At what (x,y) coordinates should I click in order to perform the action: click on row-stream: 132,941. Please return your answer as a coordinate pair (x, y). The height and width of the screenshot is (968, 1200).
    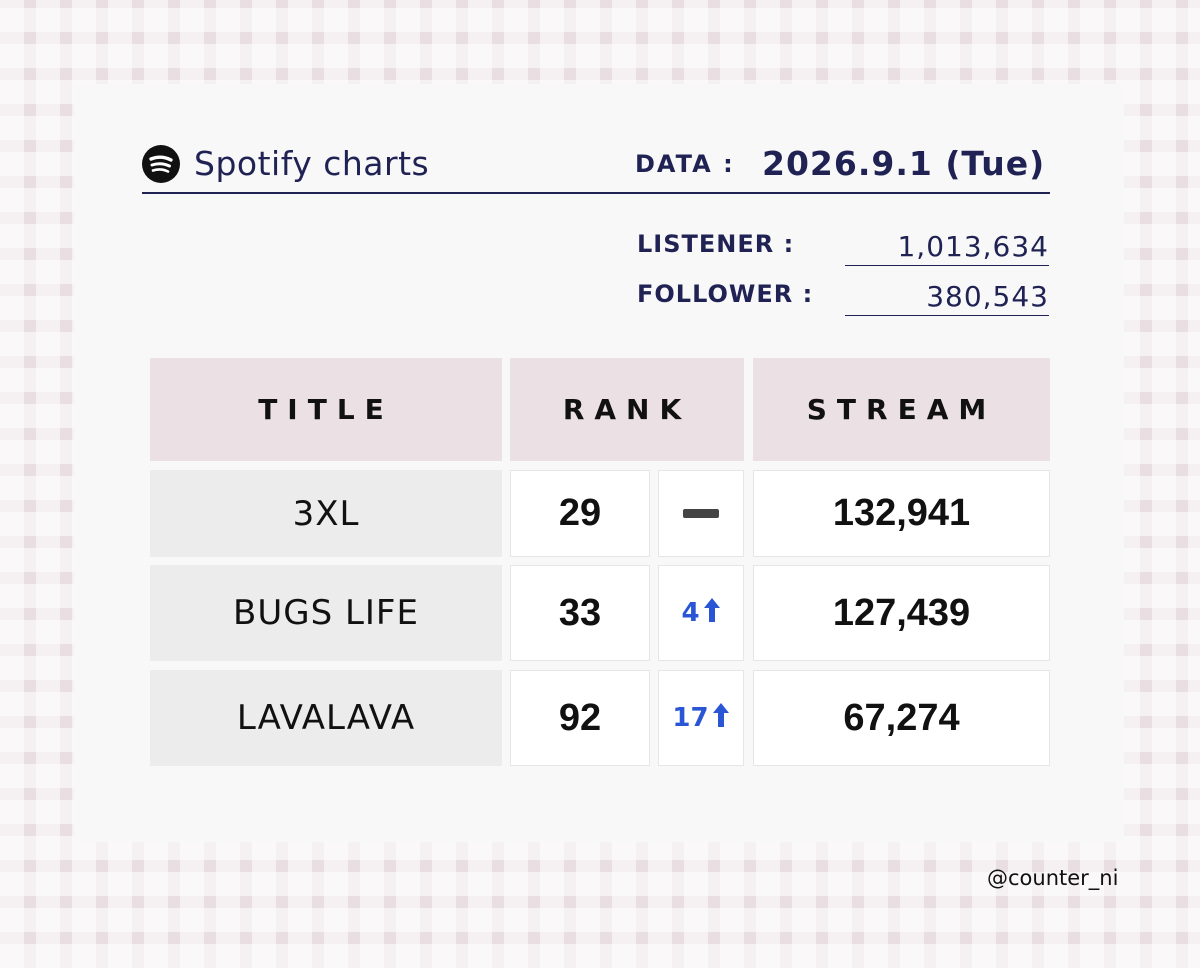
    Looking at the image, I should click on (901, 513).